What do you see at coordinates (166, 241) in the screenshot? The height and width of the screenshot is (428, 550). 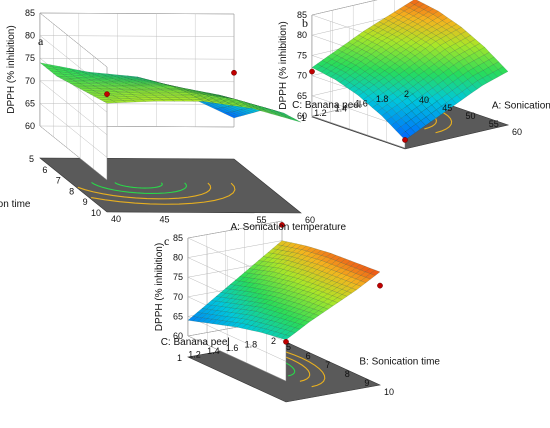 I see `panel-letter: c` at bounding box center [166, 241].